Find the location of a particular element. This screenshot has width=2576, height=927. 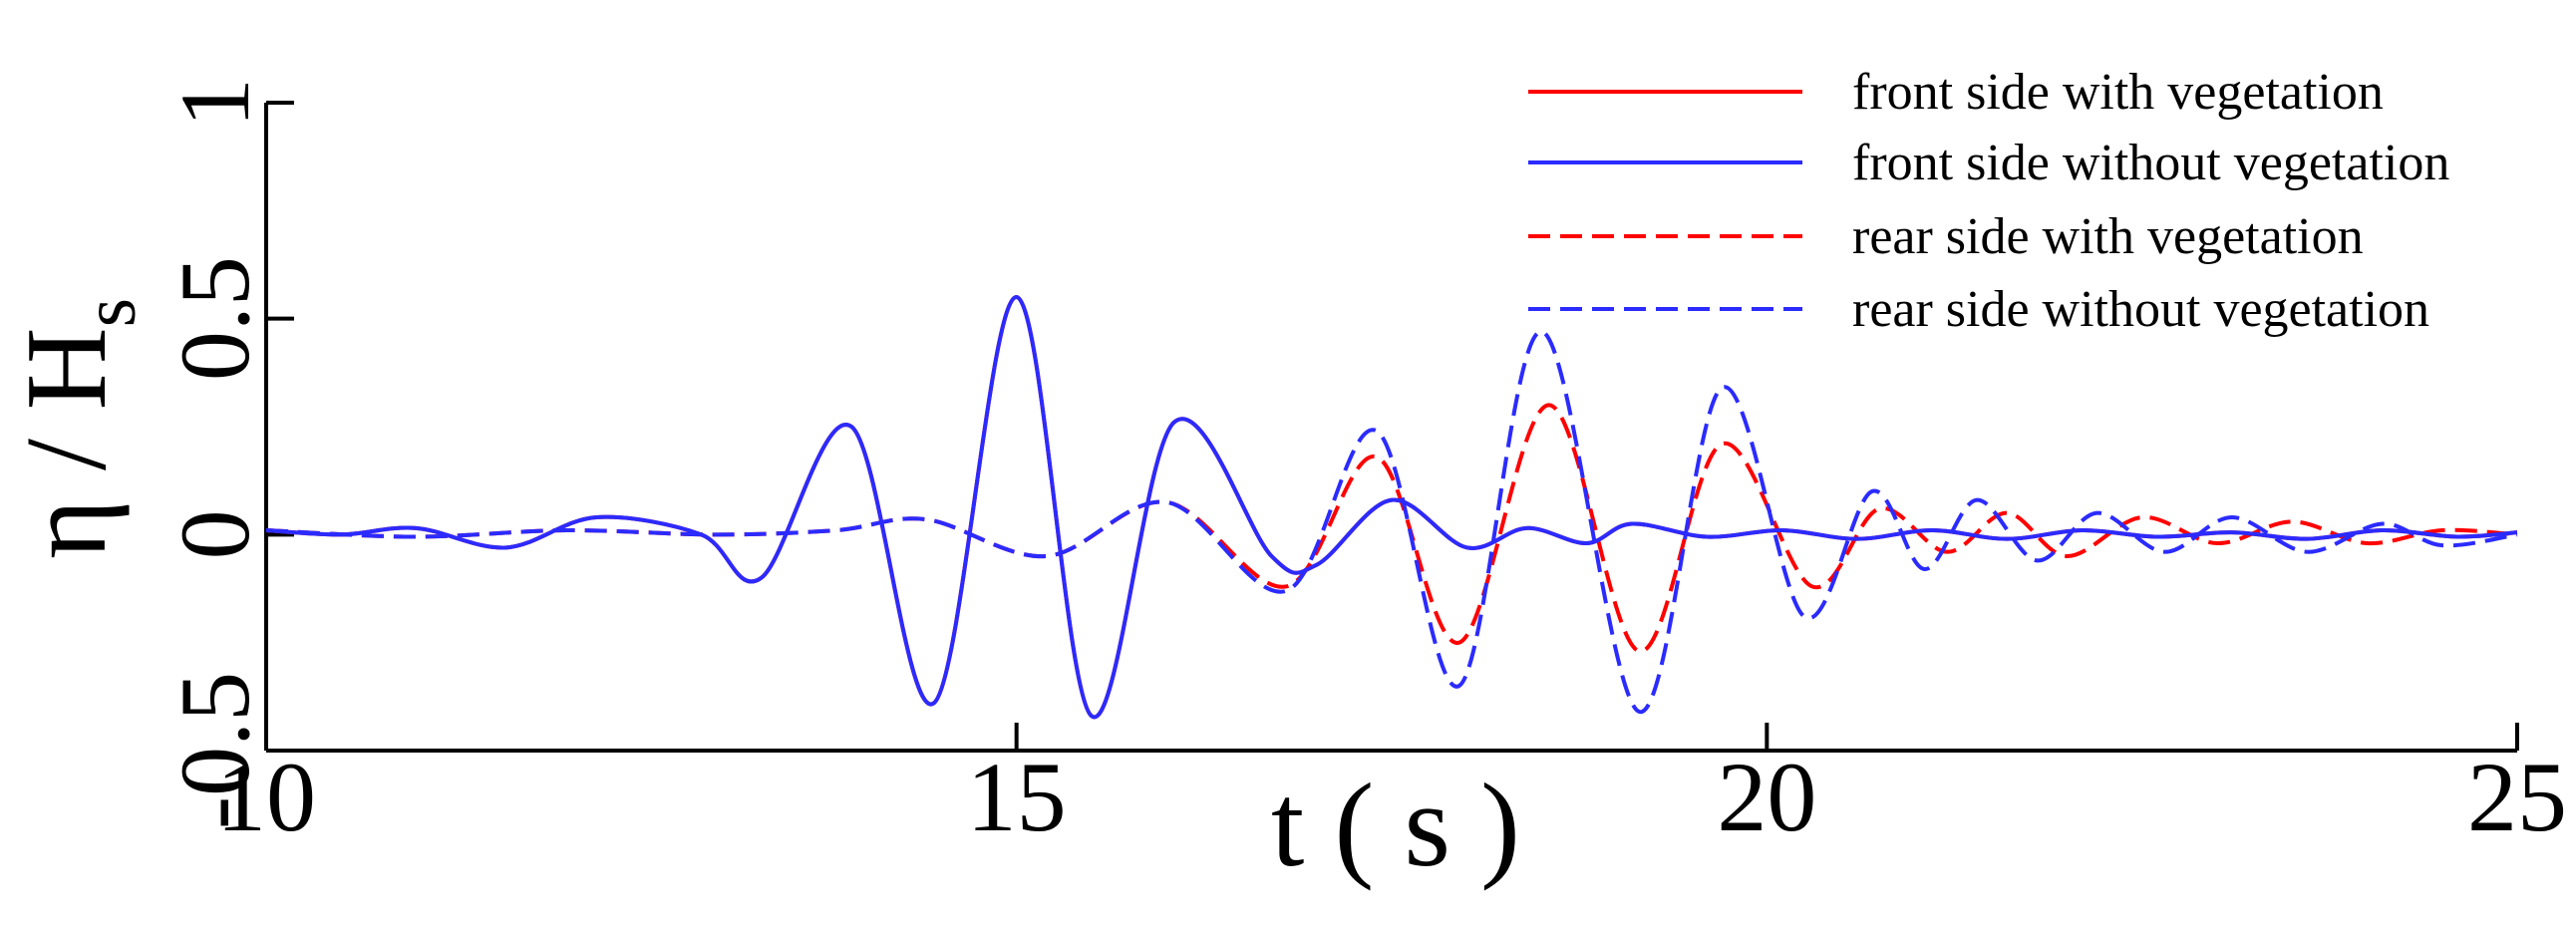

x-axis-label: t ( s ) is located at coordinates (1395, 825).